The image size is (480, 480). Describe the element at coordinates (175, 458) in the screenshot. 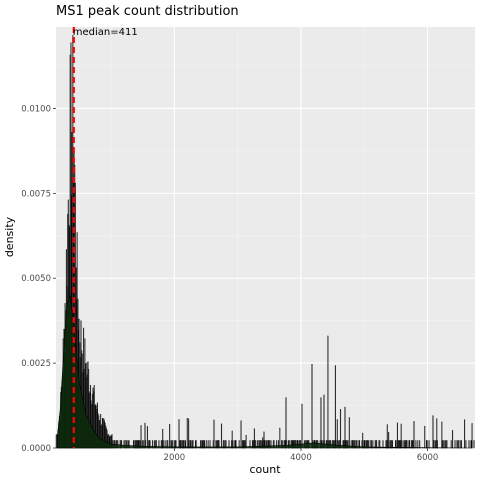

I see `x-tick-label: 2000` at that location.